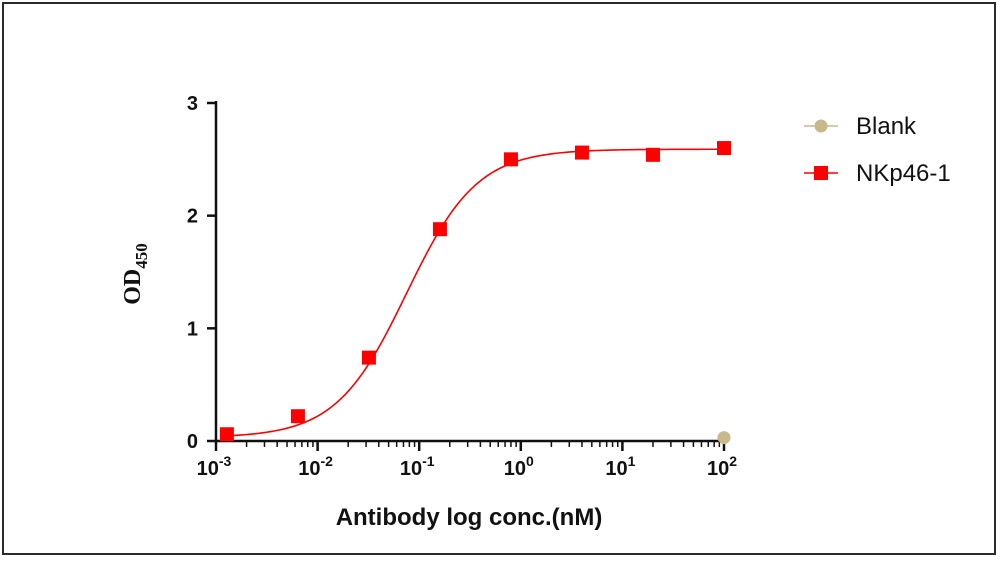  What do you see at coordinates (620, 466) in the screenshot?
I see `x-tick-label: 10¹` at bounding box center [620, 466].